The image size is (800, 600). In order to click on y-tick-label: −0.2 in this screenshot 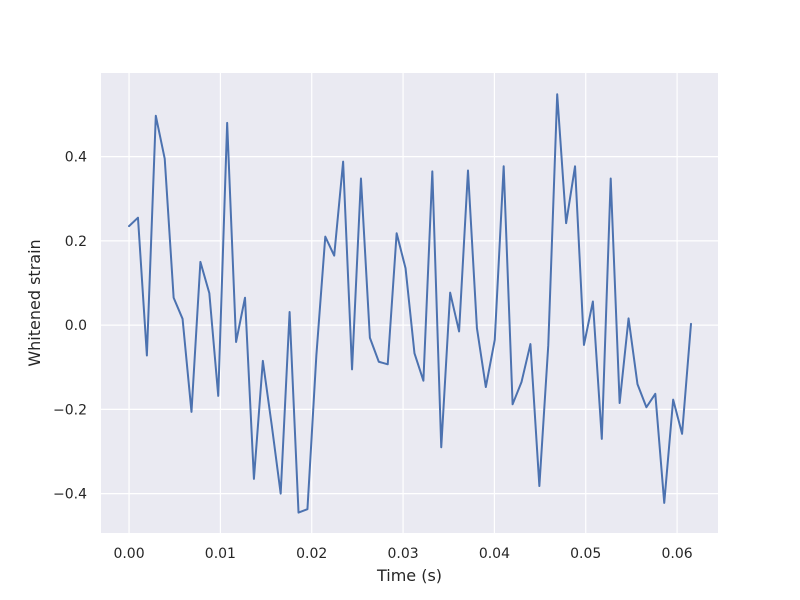, I will do `click(70, 410)`.